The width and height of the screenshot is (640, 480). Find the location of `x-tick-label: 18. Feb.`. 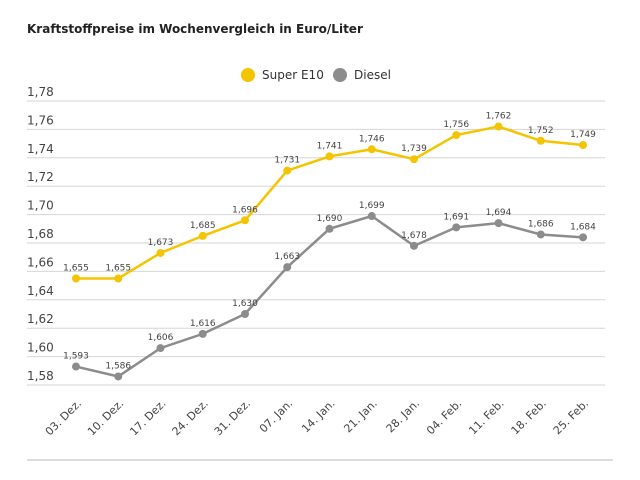

x-tick-label: 18. Feb. is located at coordinates (529, 417).